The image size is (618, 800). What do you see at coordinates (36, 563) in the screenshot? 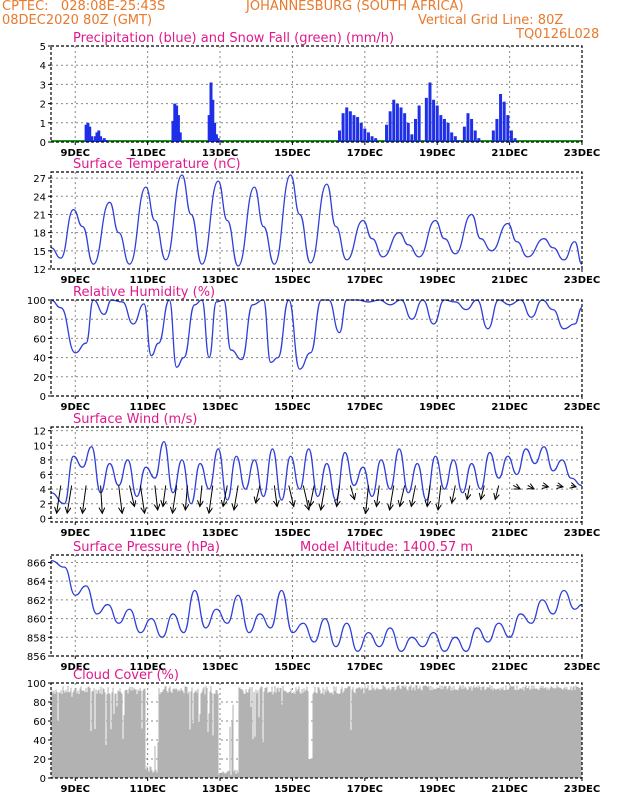
I see `y-tick-label: 866` at bounding box center [36, 563].